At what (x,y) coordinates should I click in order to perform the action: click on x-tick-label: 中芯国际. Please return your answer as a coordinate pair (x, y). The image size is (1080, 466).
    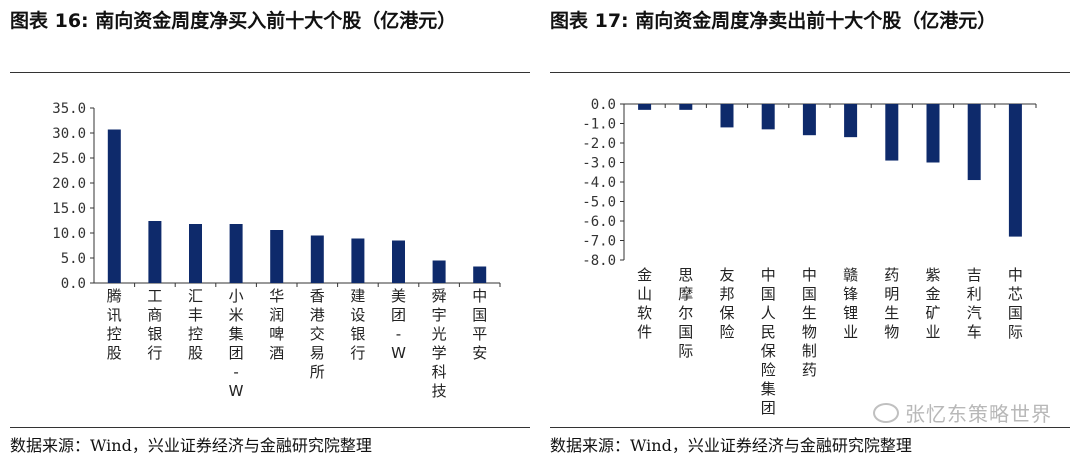
    Looking at the image, I should click on (1015, 303).